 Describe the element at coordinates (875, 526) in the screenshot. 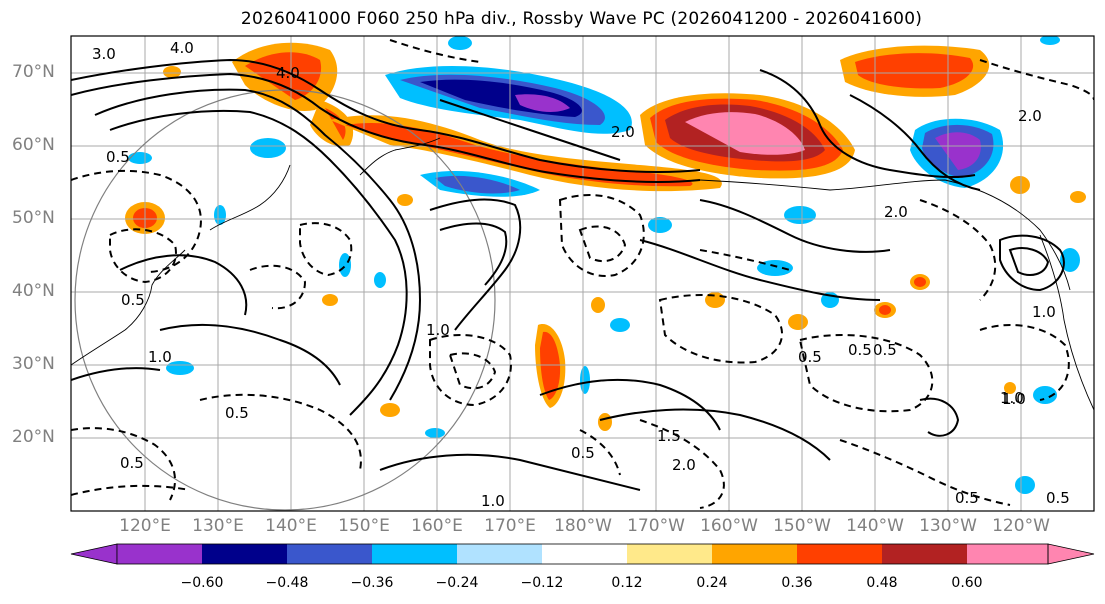

I see `lon-label: 140°W` at that location.